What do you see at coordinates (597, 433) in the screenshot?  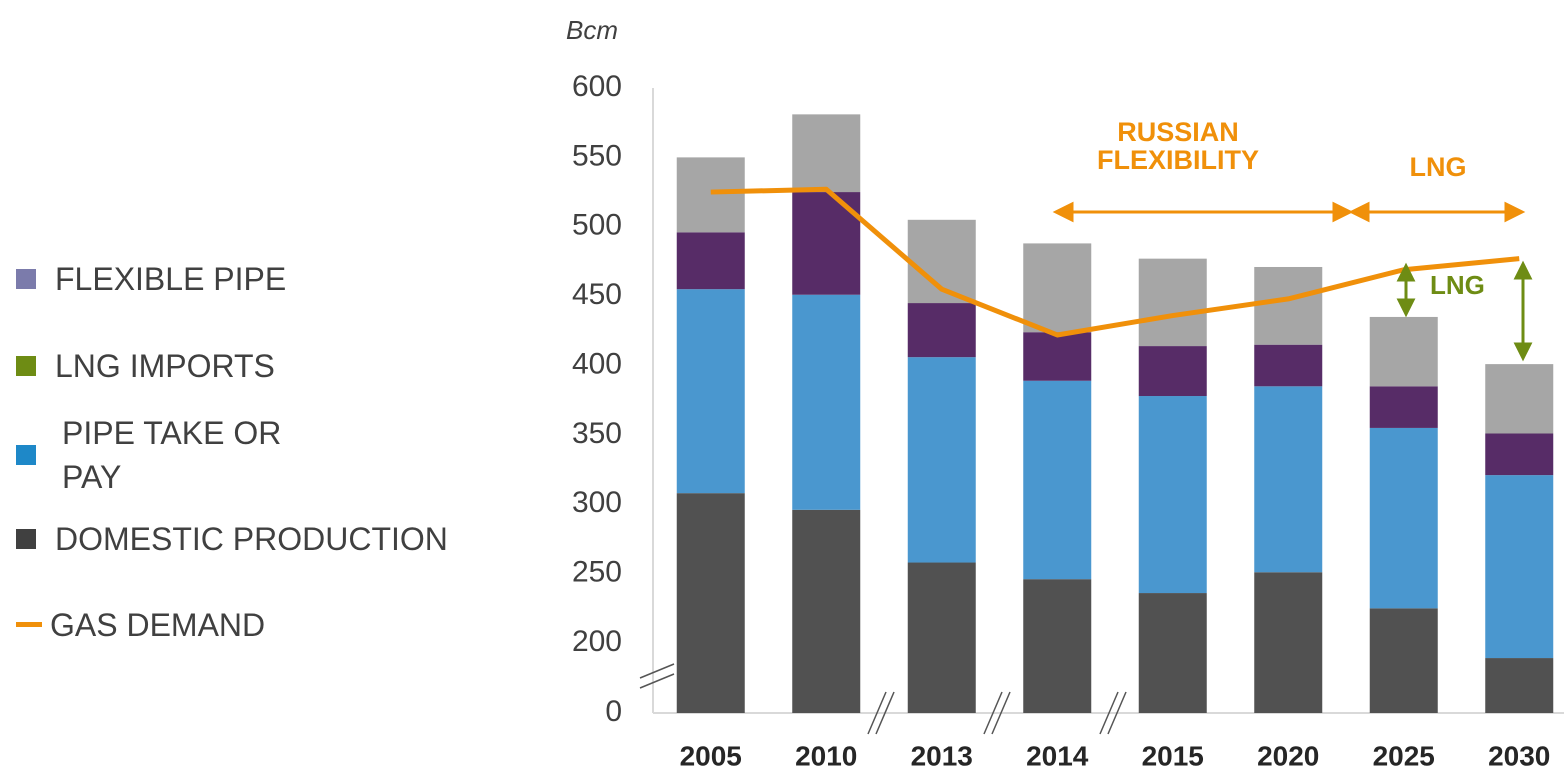 I see `y-tick-label: 350` at bounding box center [597, 433].